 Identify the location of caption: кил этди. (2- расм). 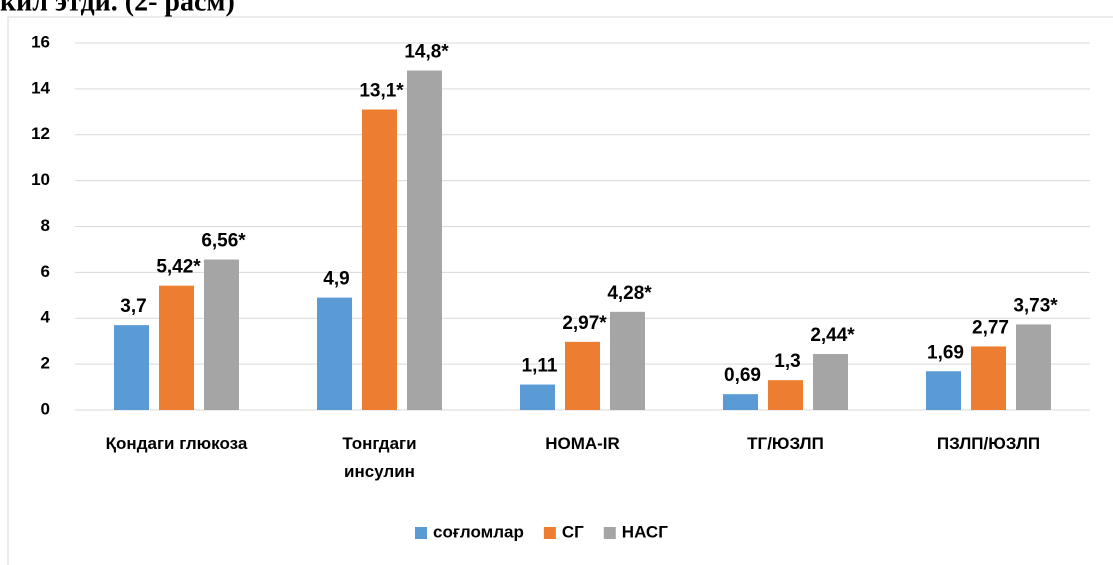
(117, 8).